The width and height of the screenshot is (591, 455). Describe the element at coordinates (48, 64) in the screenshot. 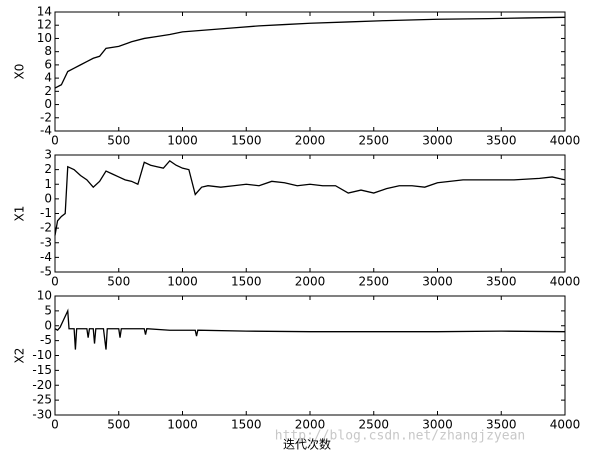

I see `y-tick-label: 6` at that location.